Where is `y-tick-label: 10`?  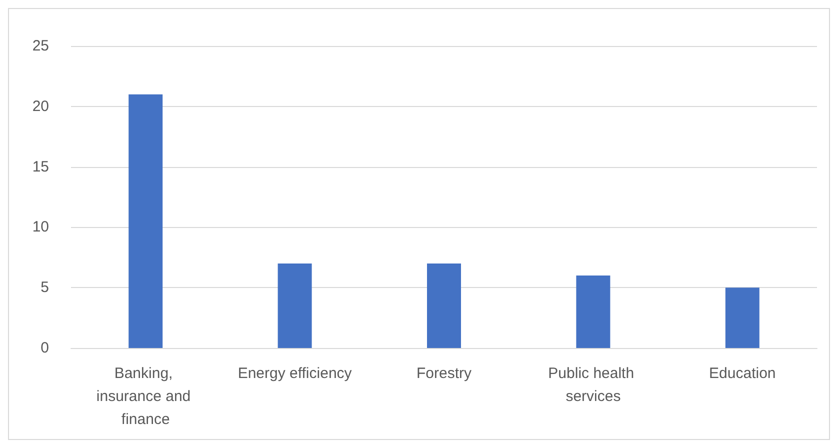 y-tick-label: 10 is located at coordinates (40, 227).